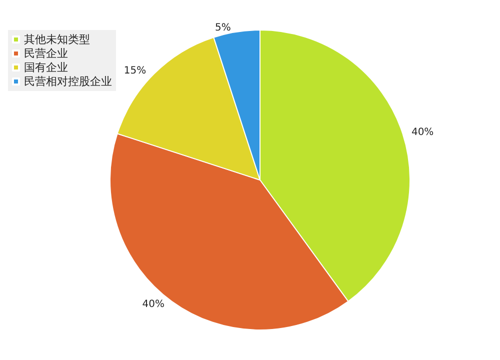  Describe the element at coordinates (57, 39) in the screenshot. I see `legend-label: 其他未知类型` at that location.